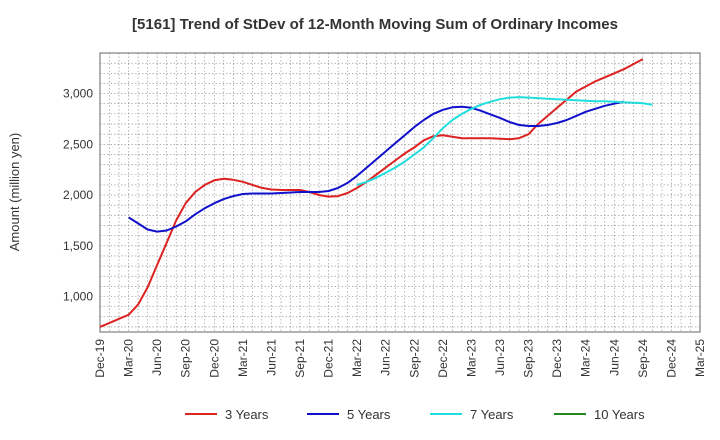 The width and height of the screenshot is (720, 440). Describe the element at coordinates (329, 358) in the screenshot. I see `x-tick-label: Dec-21` at that location.